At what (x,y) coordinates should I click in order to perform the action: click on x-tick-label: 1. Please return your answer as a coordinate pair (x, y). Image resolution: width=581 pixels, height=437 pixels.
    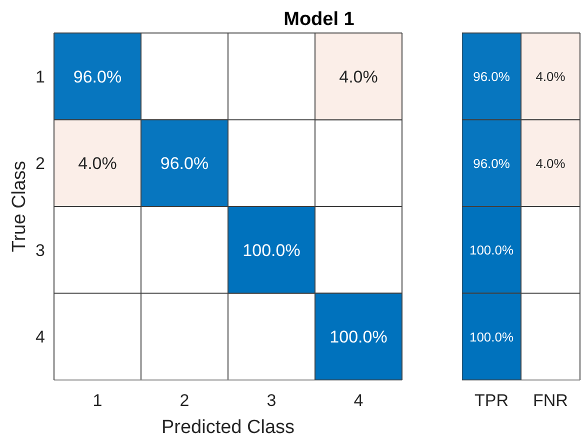
    Looking at the image, I should click on (97, 400).